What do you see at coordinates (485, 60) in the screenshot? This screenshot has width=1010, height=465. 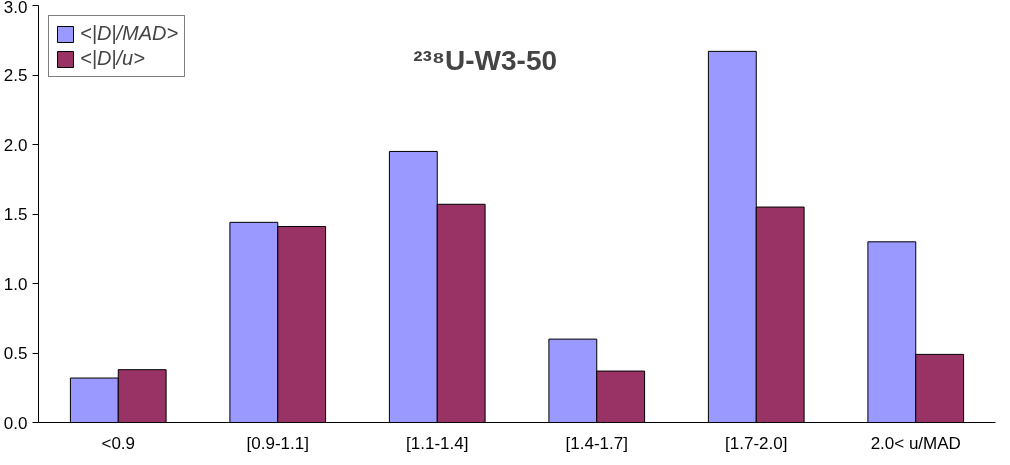 I see `text: ²³⁸U-W3-50` at bounding box center [485, 60].